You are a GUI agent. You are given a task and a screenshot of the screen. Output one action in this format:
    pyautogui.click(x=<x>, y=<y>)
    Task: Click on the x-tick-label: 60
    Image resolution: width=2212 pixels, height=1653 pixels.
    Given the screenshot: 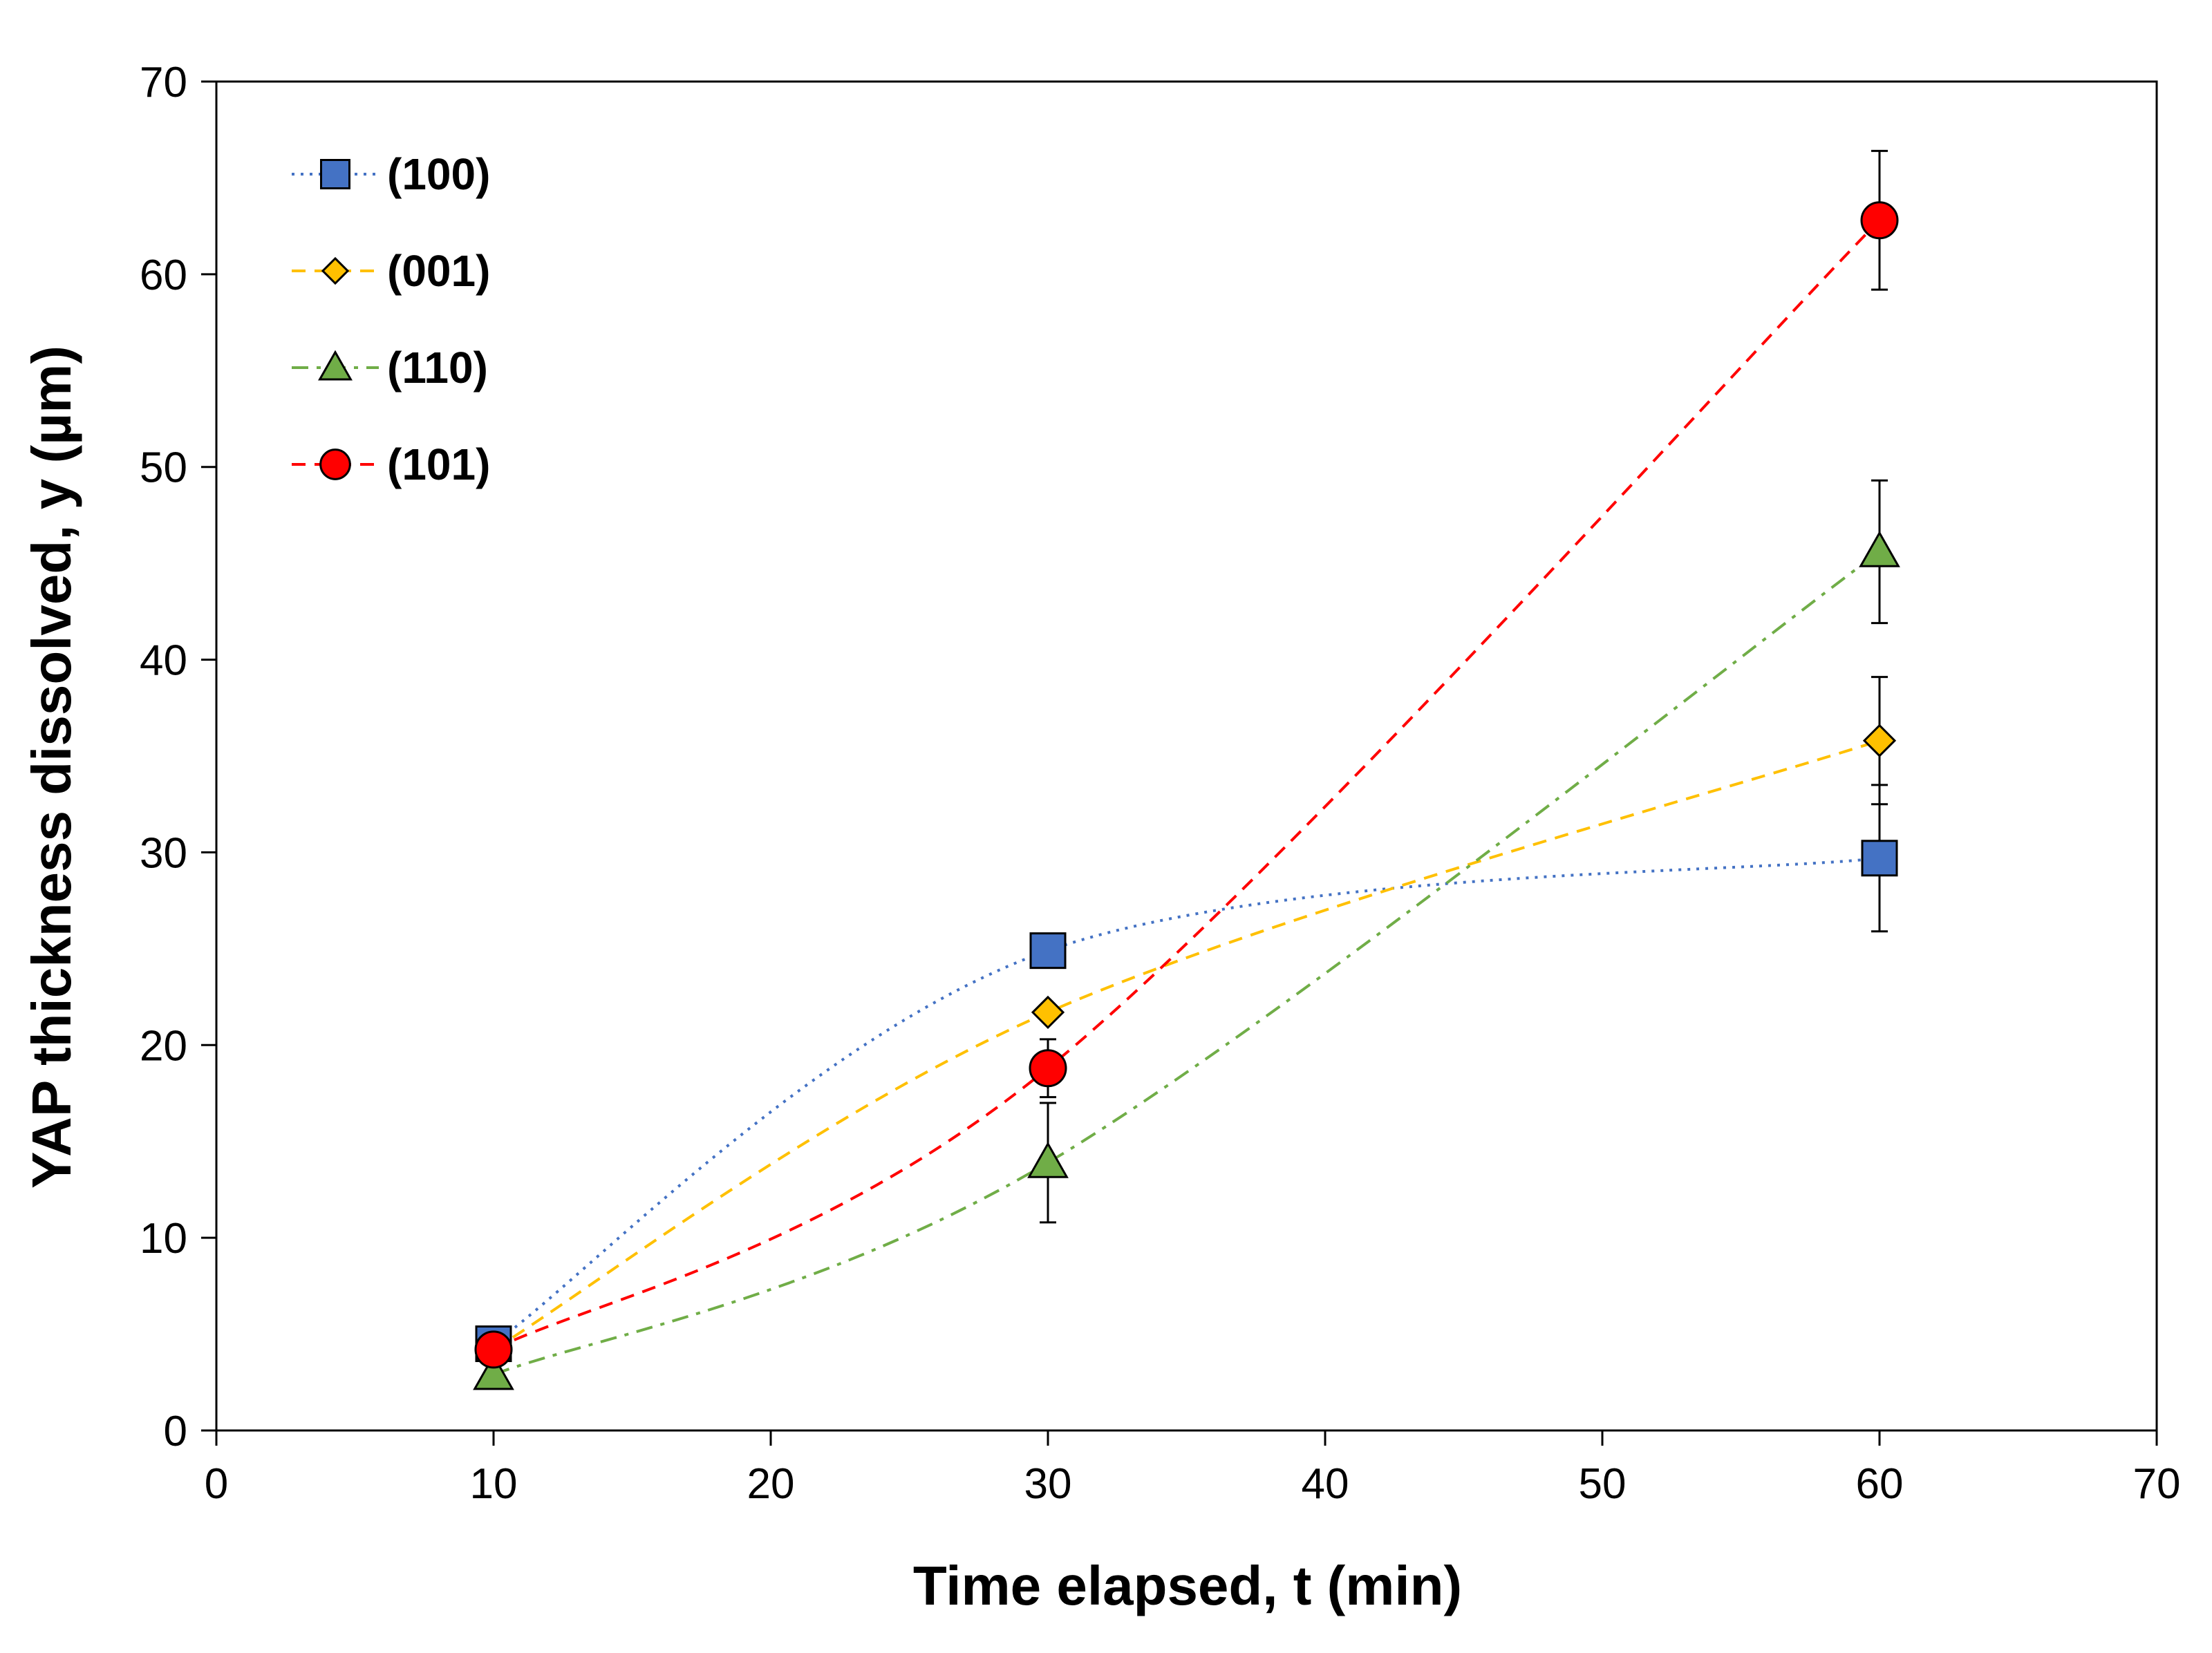 What is the action you would take?
    pyautogui.click(x=1880, y=1484)
    